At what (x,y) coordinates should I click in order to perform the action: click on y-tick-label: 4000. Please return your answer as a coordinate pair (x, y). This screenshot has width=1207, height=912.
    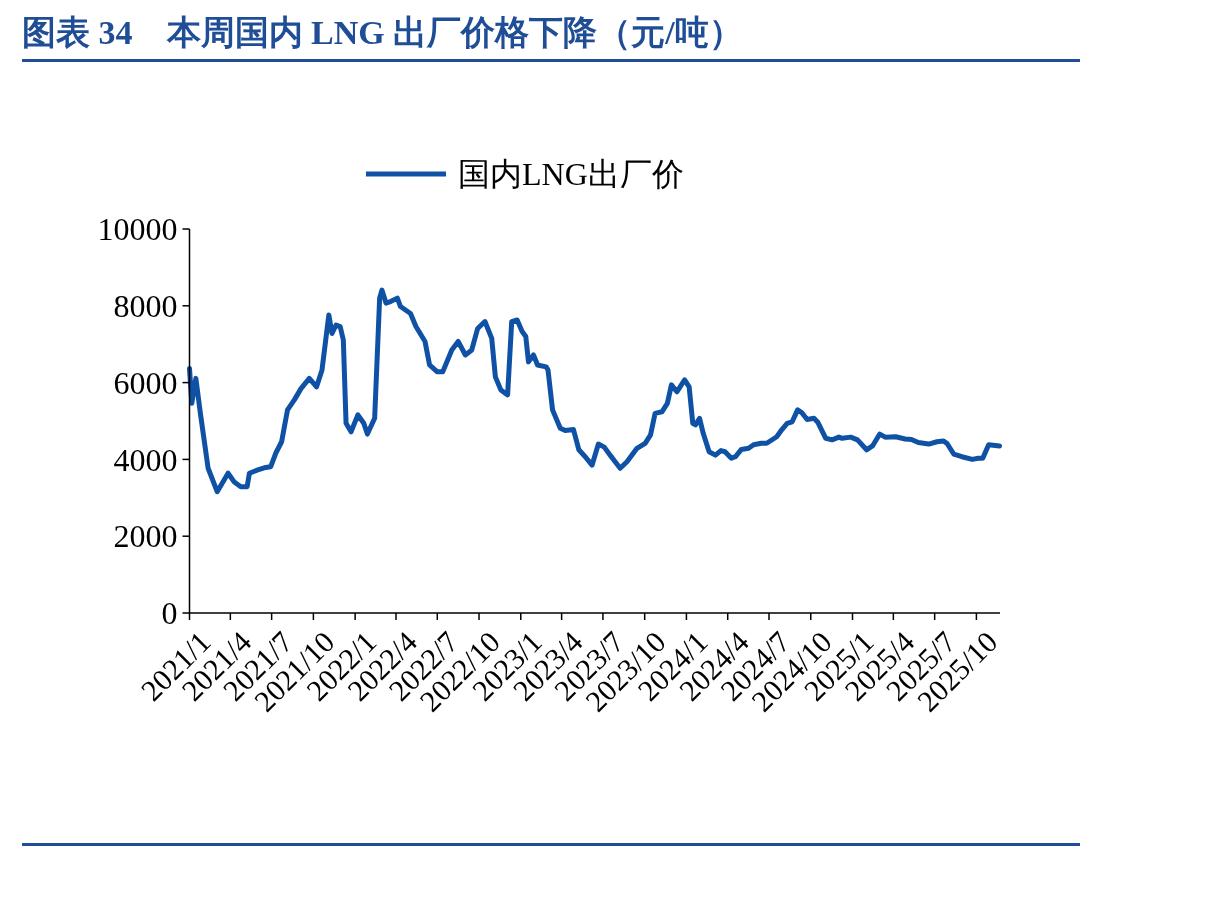
    Looking at the image, I should click on (145, 459).